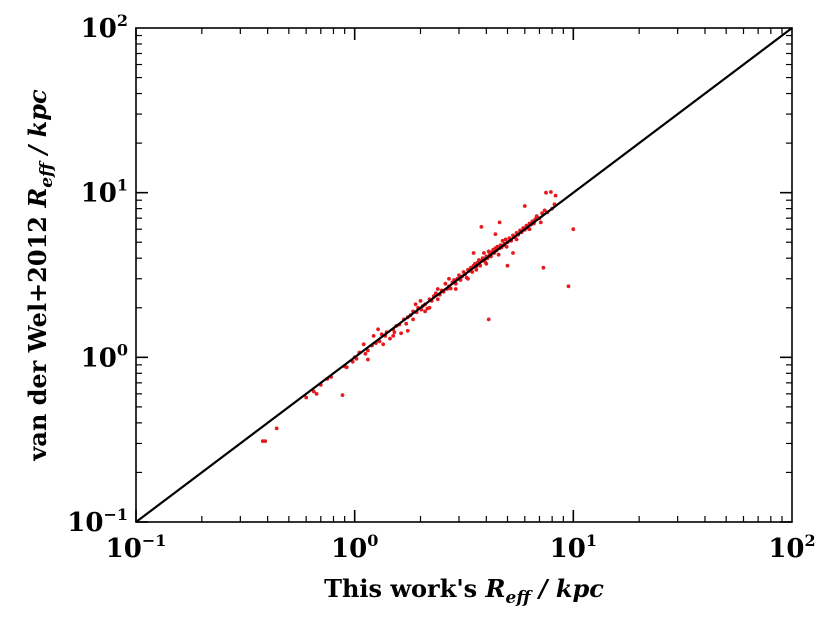 The height and width of the screenshot is (623, 830). Describe the element at coordinates (104, 192) in the screenshot. I see `y-tick-label: 10¹` at that location.